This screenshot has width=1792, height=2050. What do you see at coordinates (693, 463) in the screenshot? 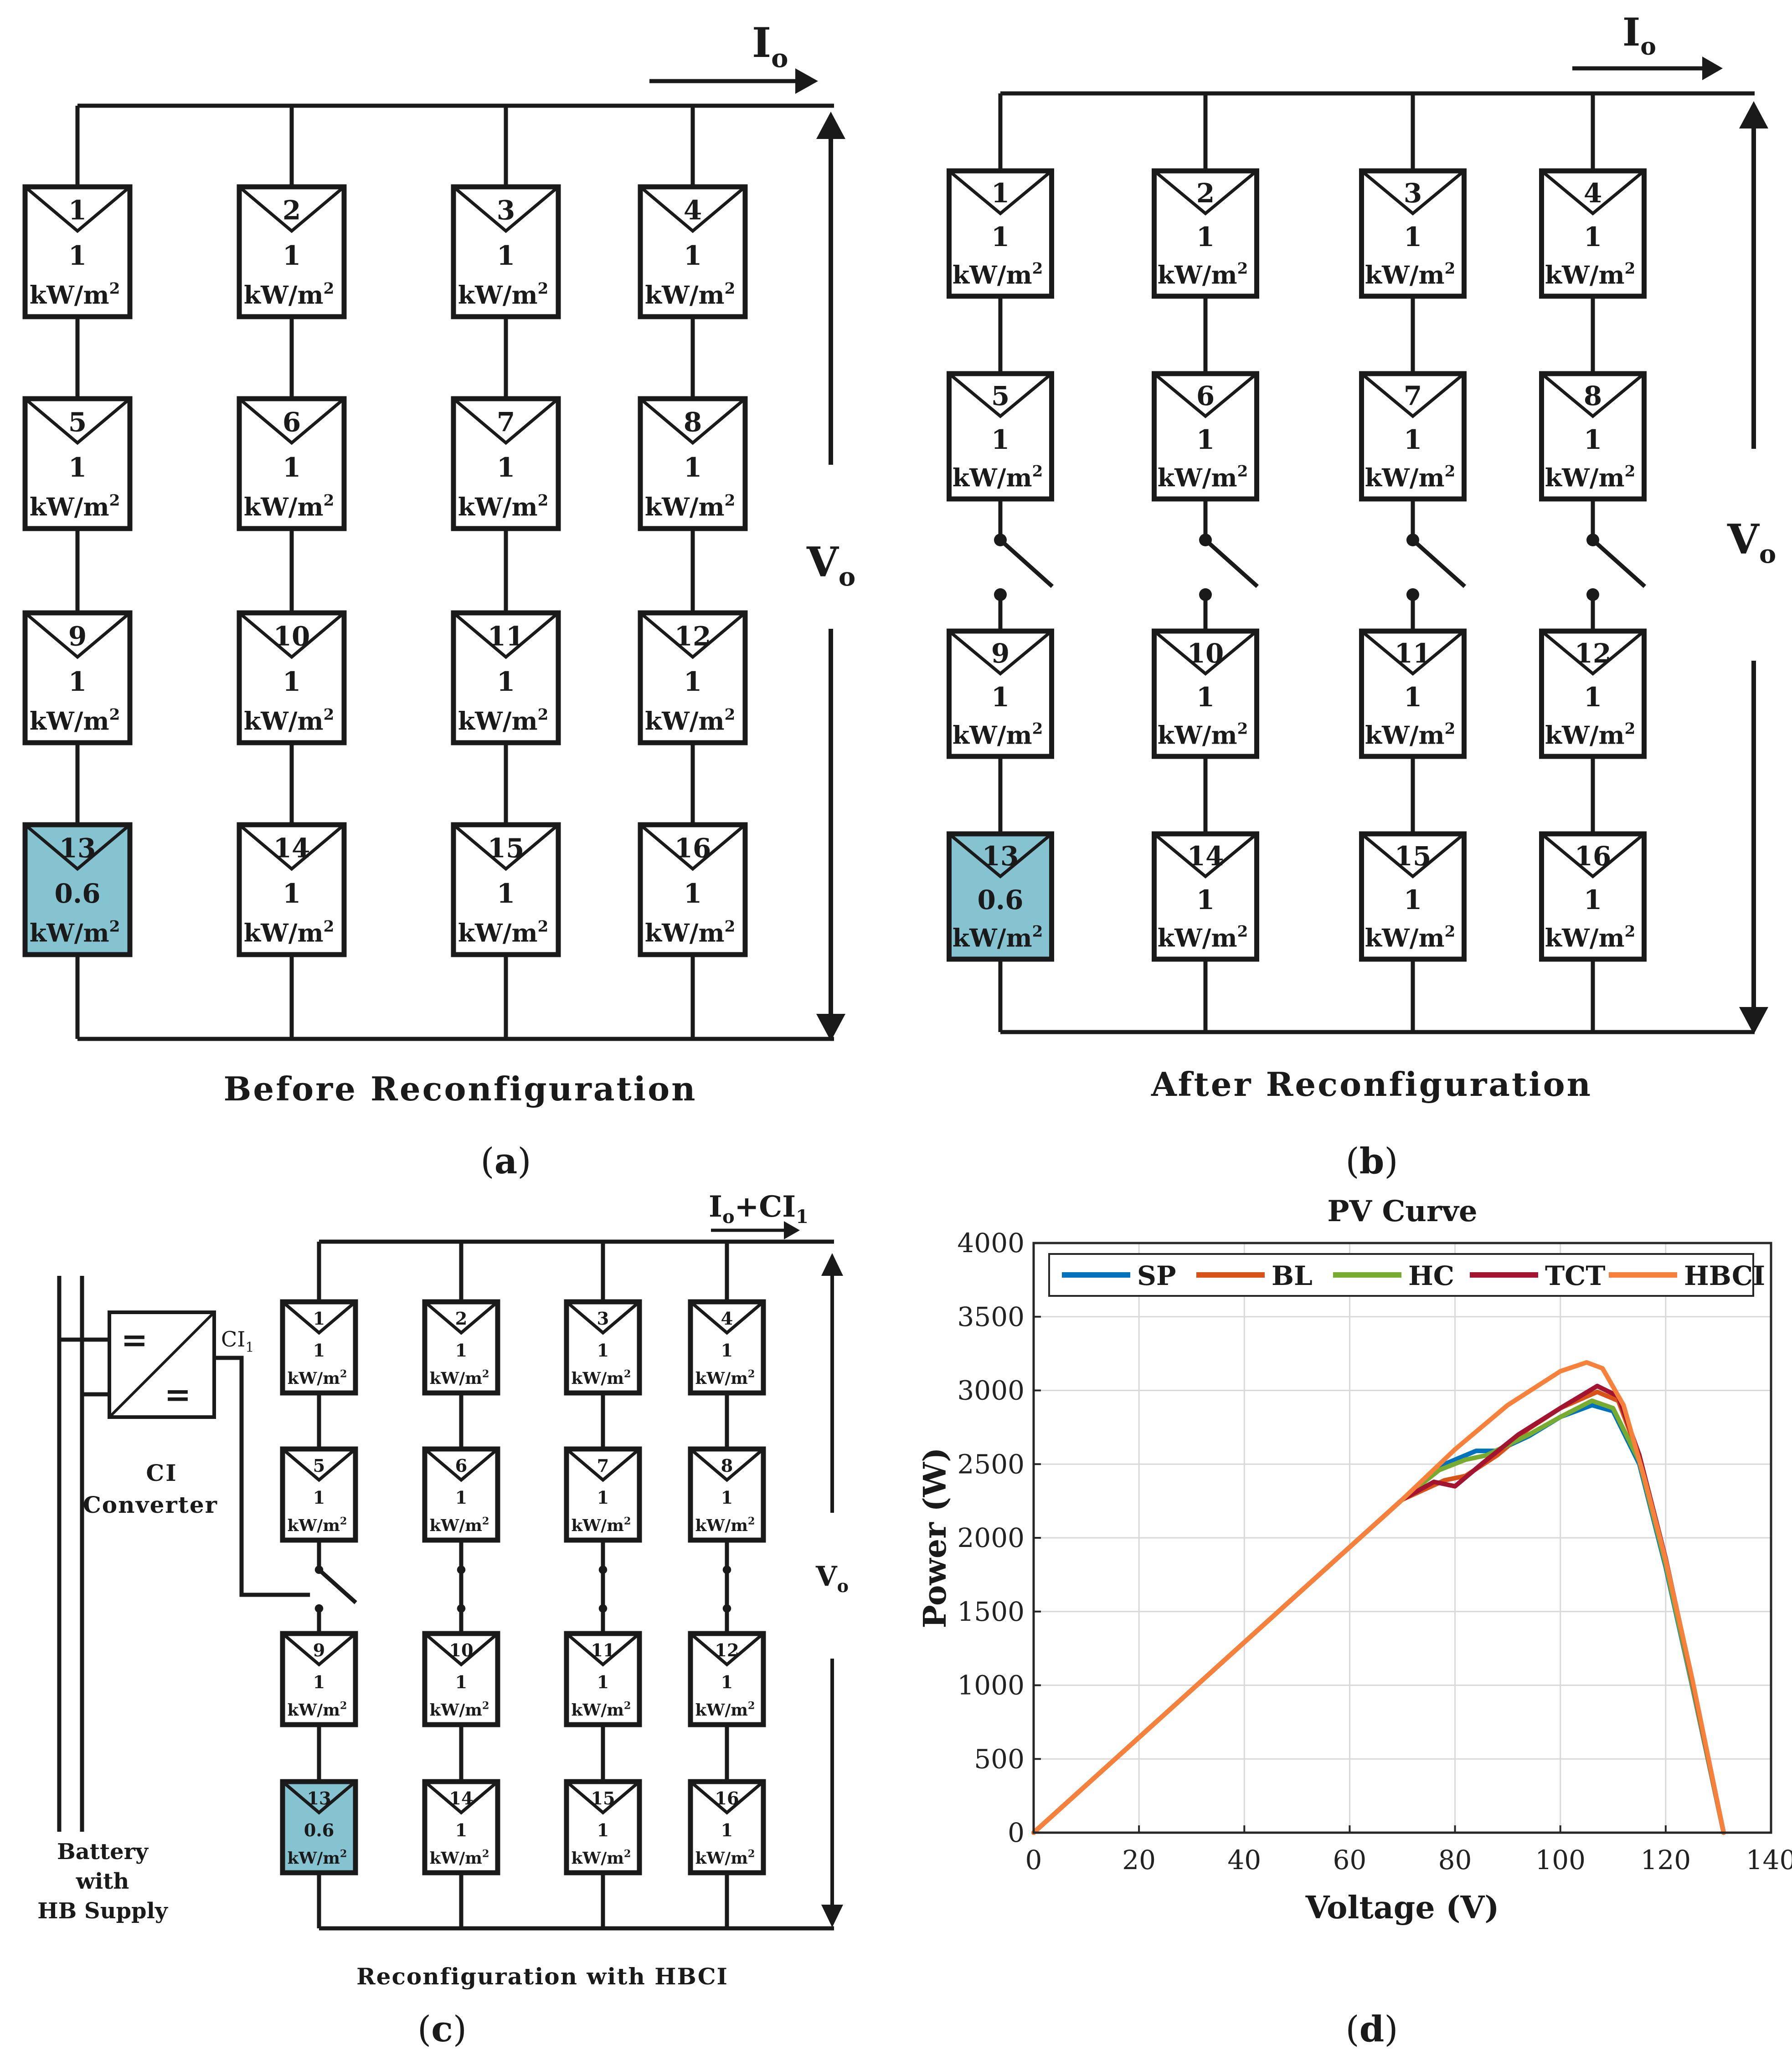
I see `a-pv-module-8: 8 1 kW/m2` at bounding box center [693, 463].